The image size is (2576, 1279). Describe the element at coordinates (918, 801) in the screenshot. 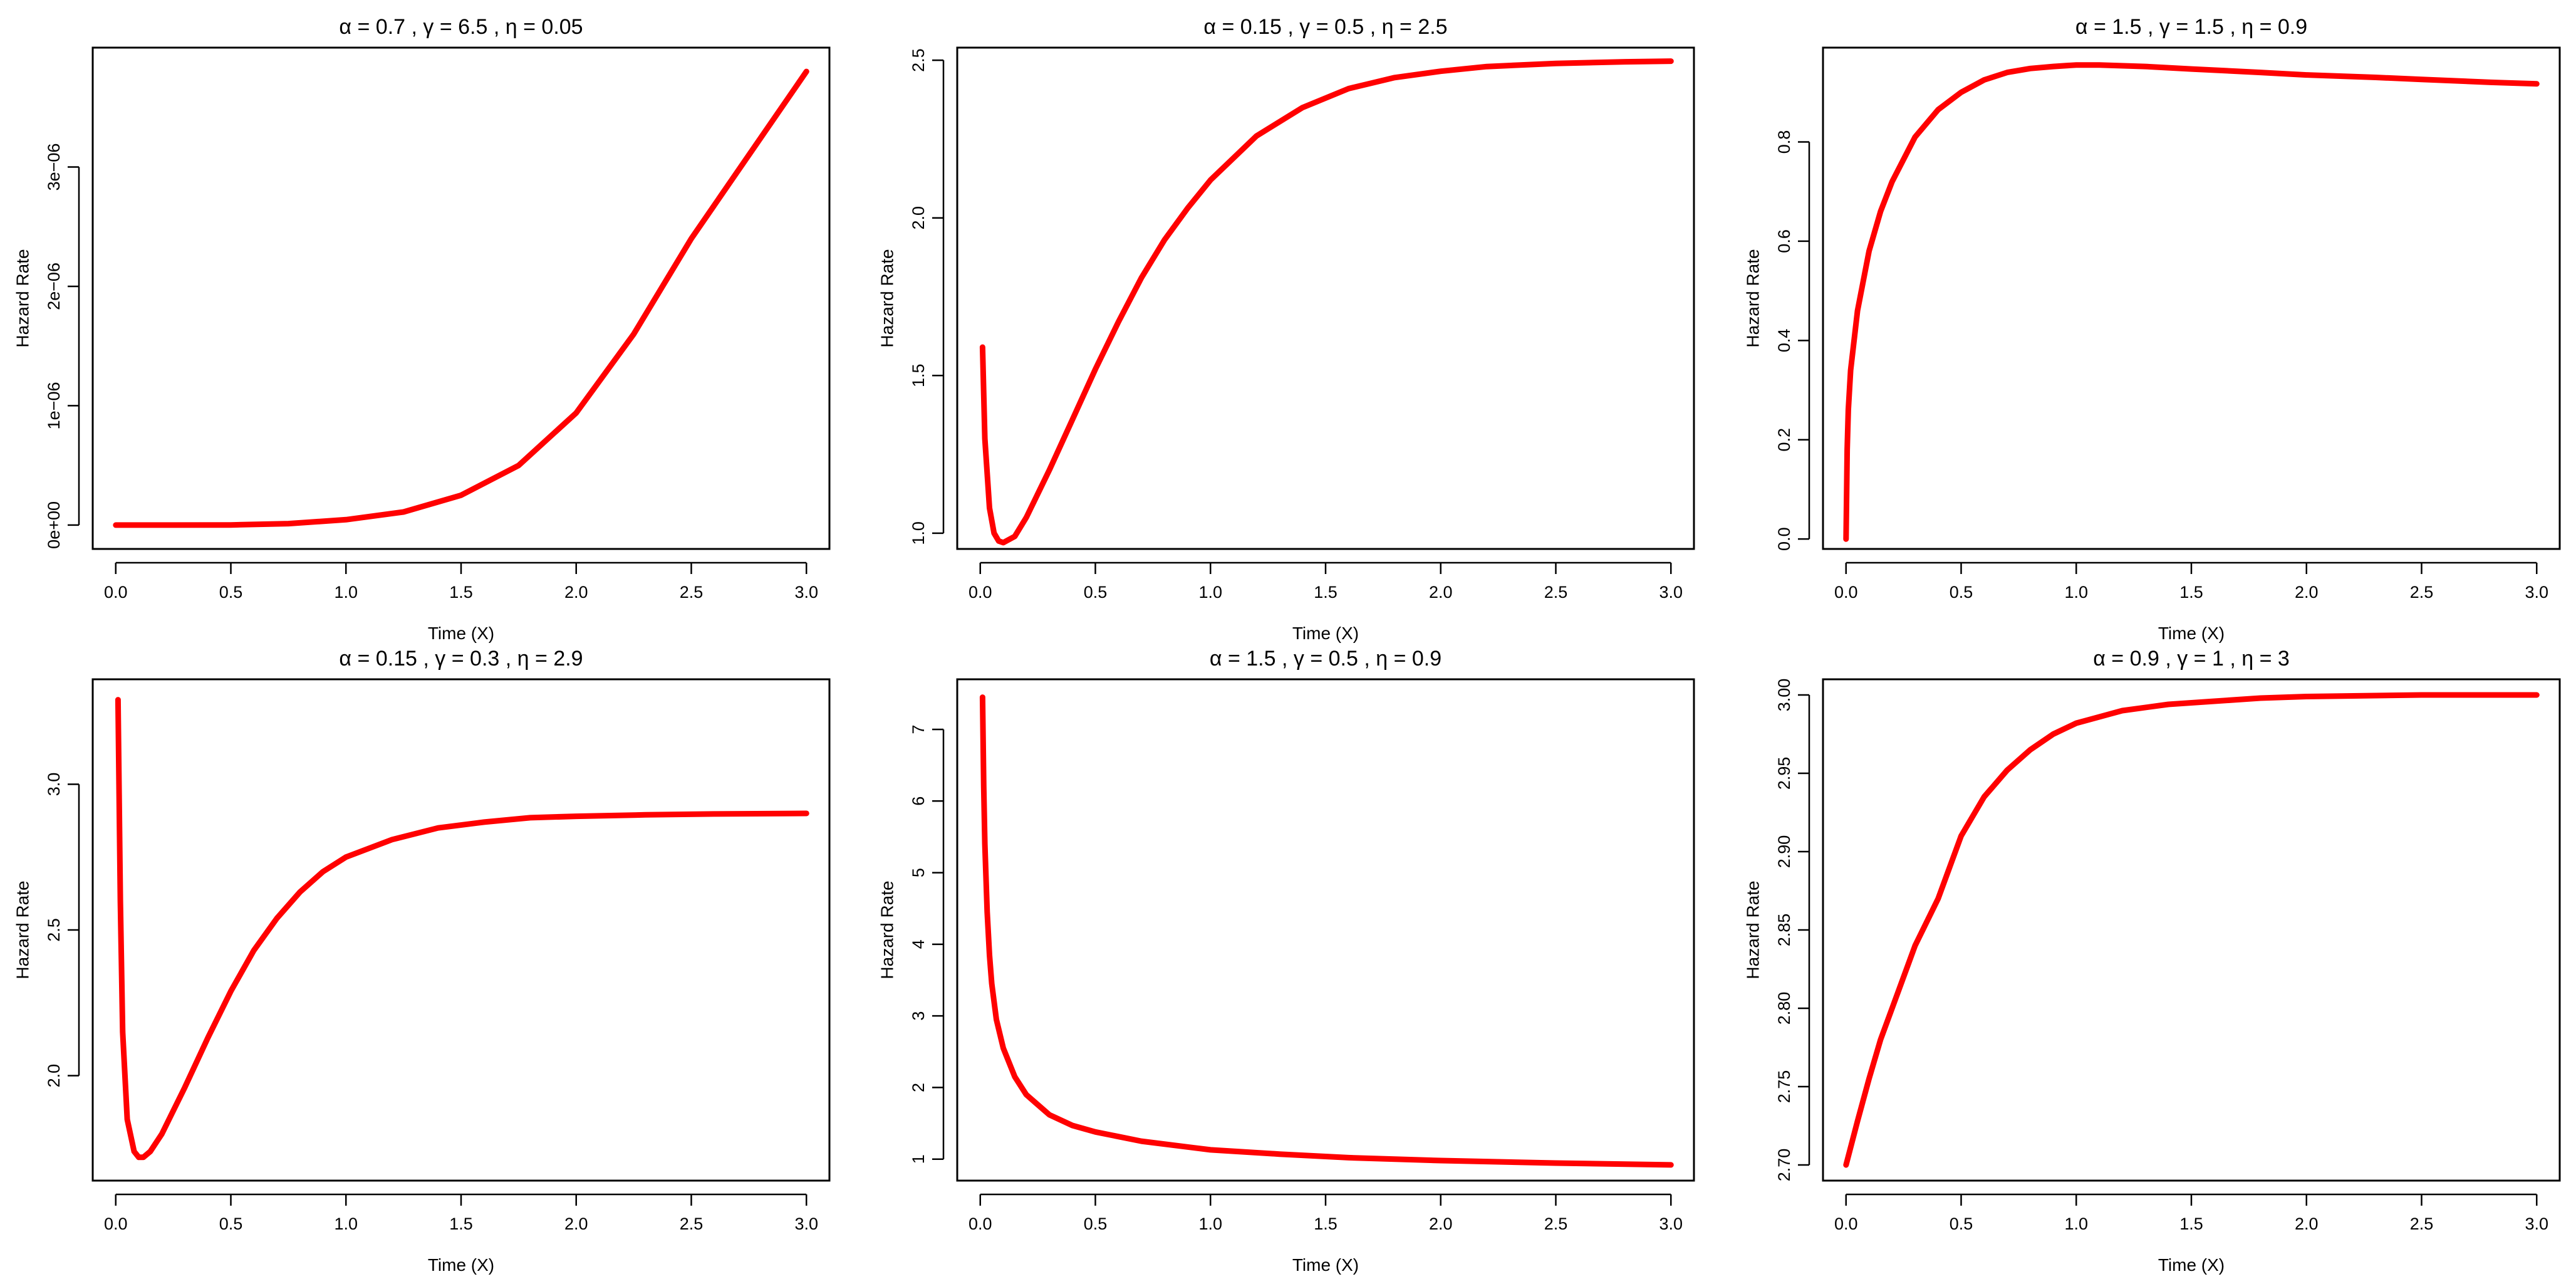

I see `y-tick-label: 6` at that location.